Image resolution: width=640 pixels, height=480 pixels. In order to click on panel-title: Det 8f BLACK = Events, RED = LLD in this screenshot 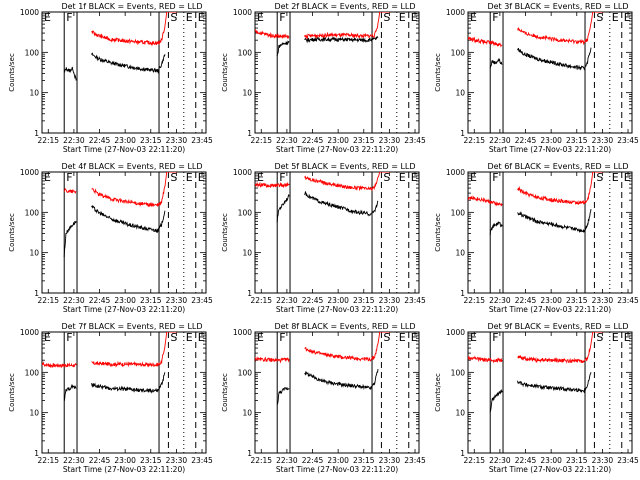, I will do `click(344, 326)`.